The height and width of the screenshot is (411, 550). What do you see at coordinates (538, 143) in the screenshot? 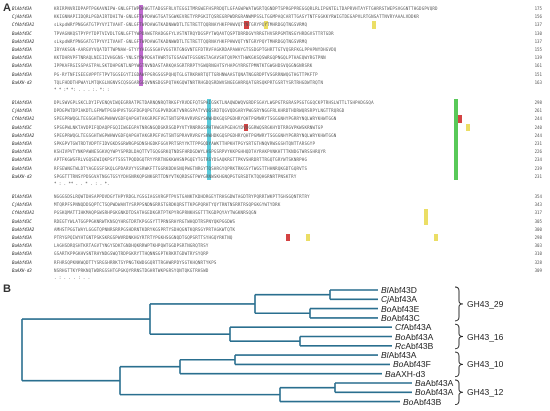
I see `residue-position: 231` at bounding box center [538, 143].